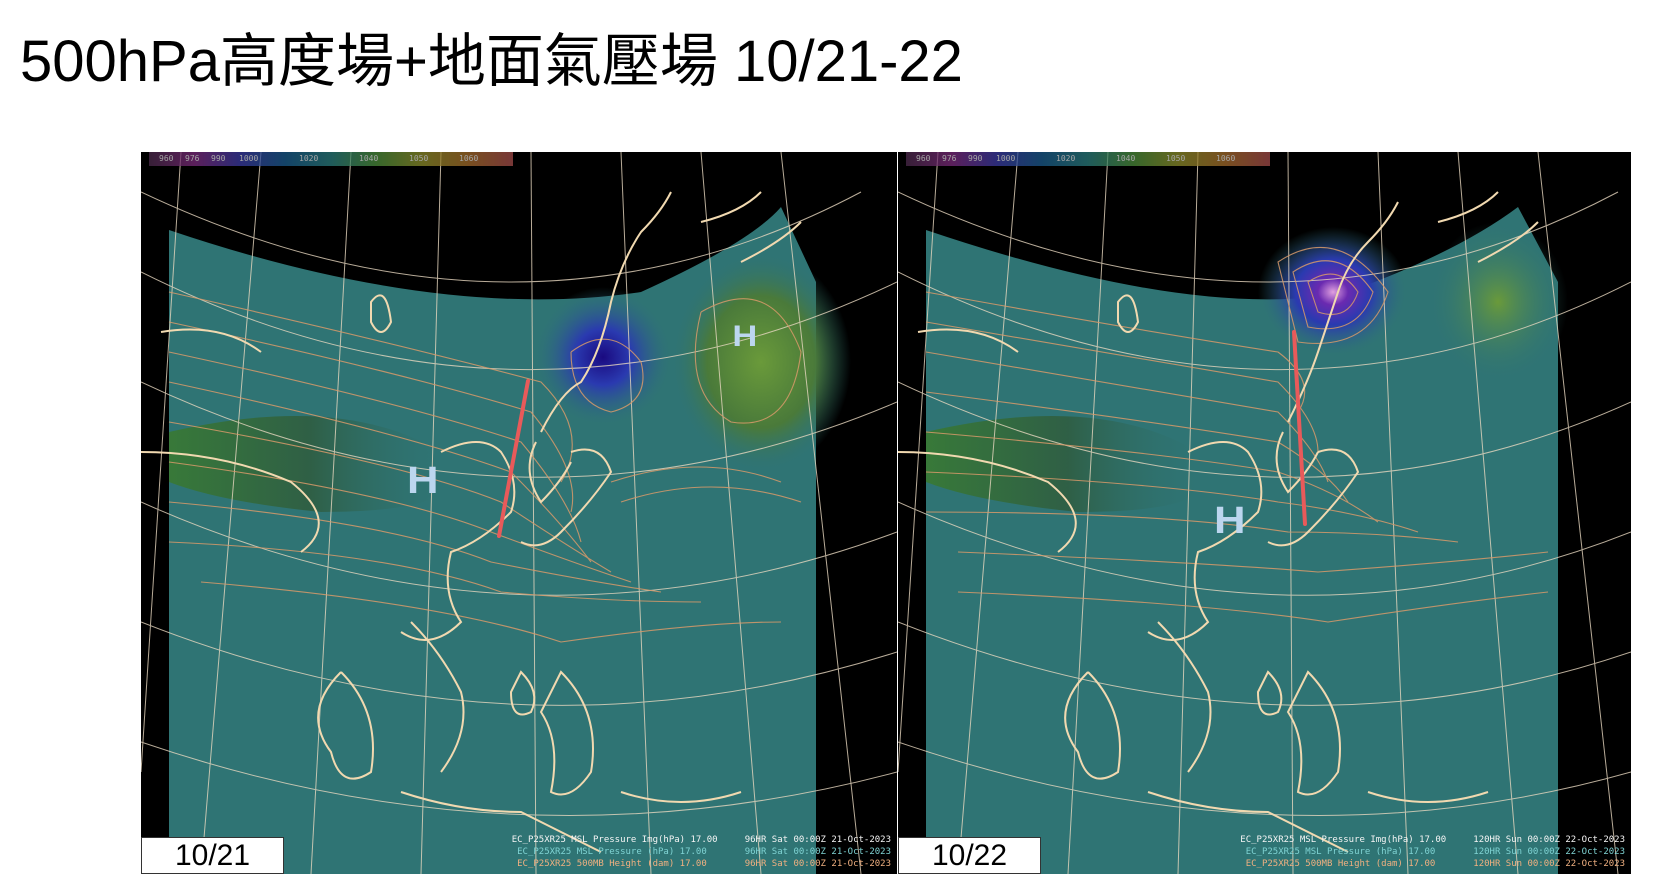  I want to click on date-label-1021: 10/21, so click(212, 855).